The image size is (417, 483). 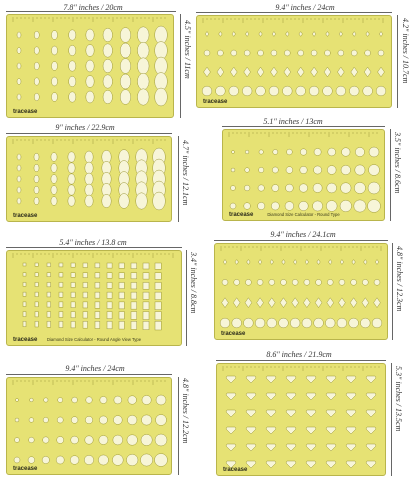 What do you see at coordinates (397, 61) in the screenshot?
I see `stencil-2-height-arrow` at bounding box center [397, 61].